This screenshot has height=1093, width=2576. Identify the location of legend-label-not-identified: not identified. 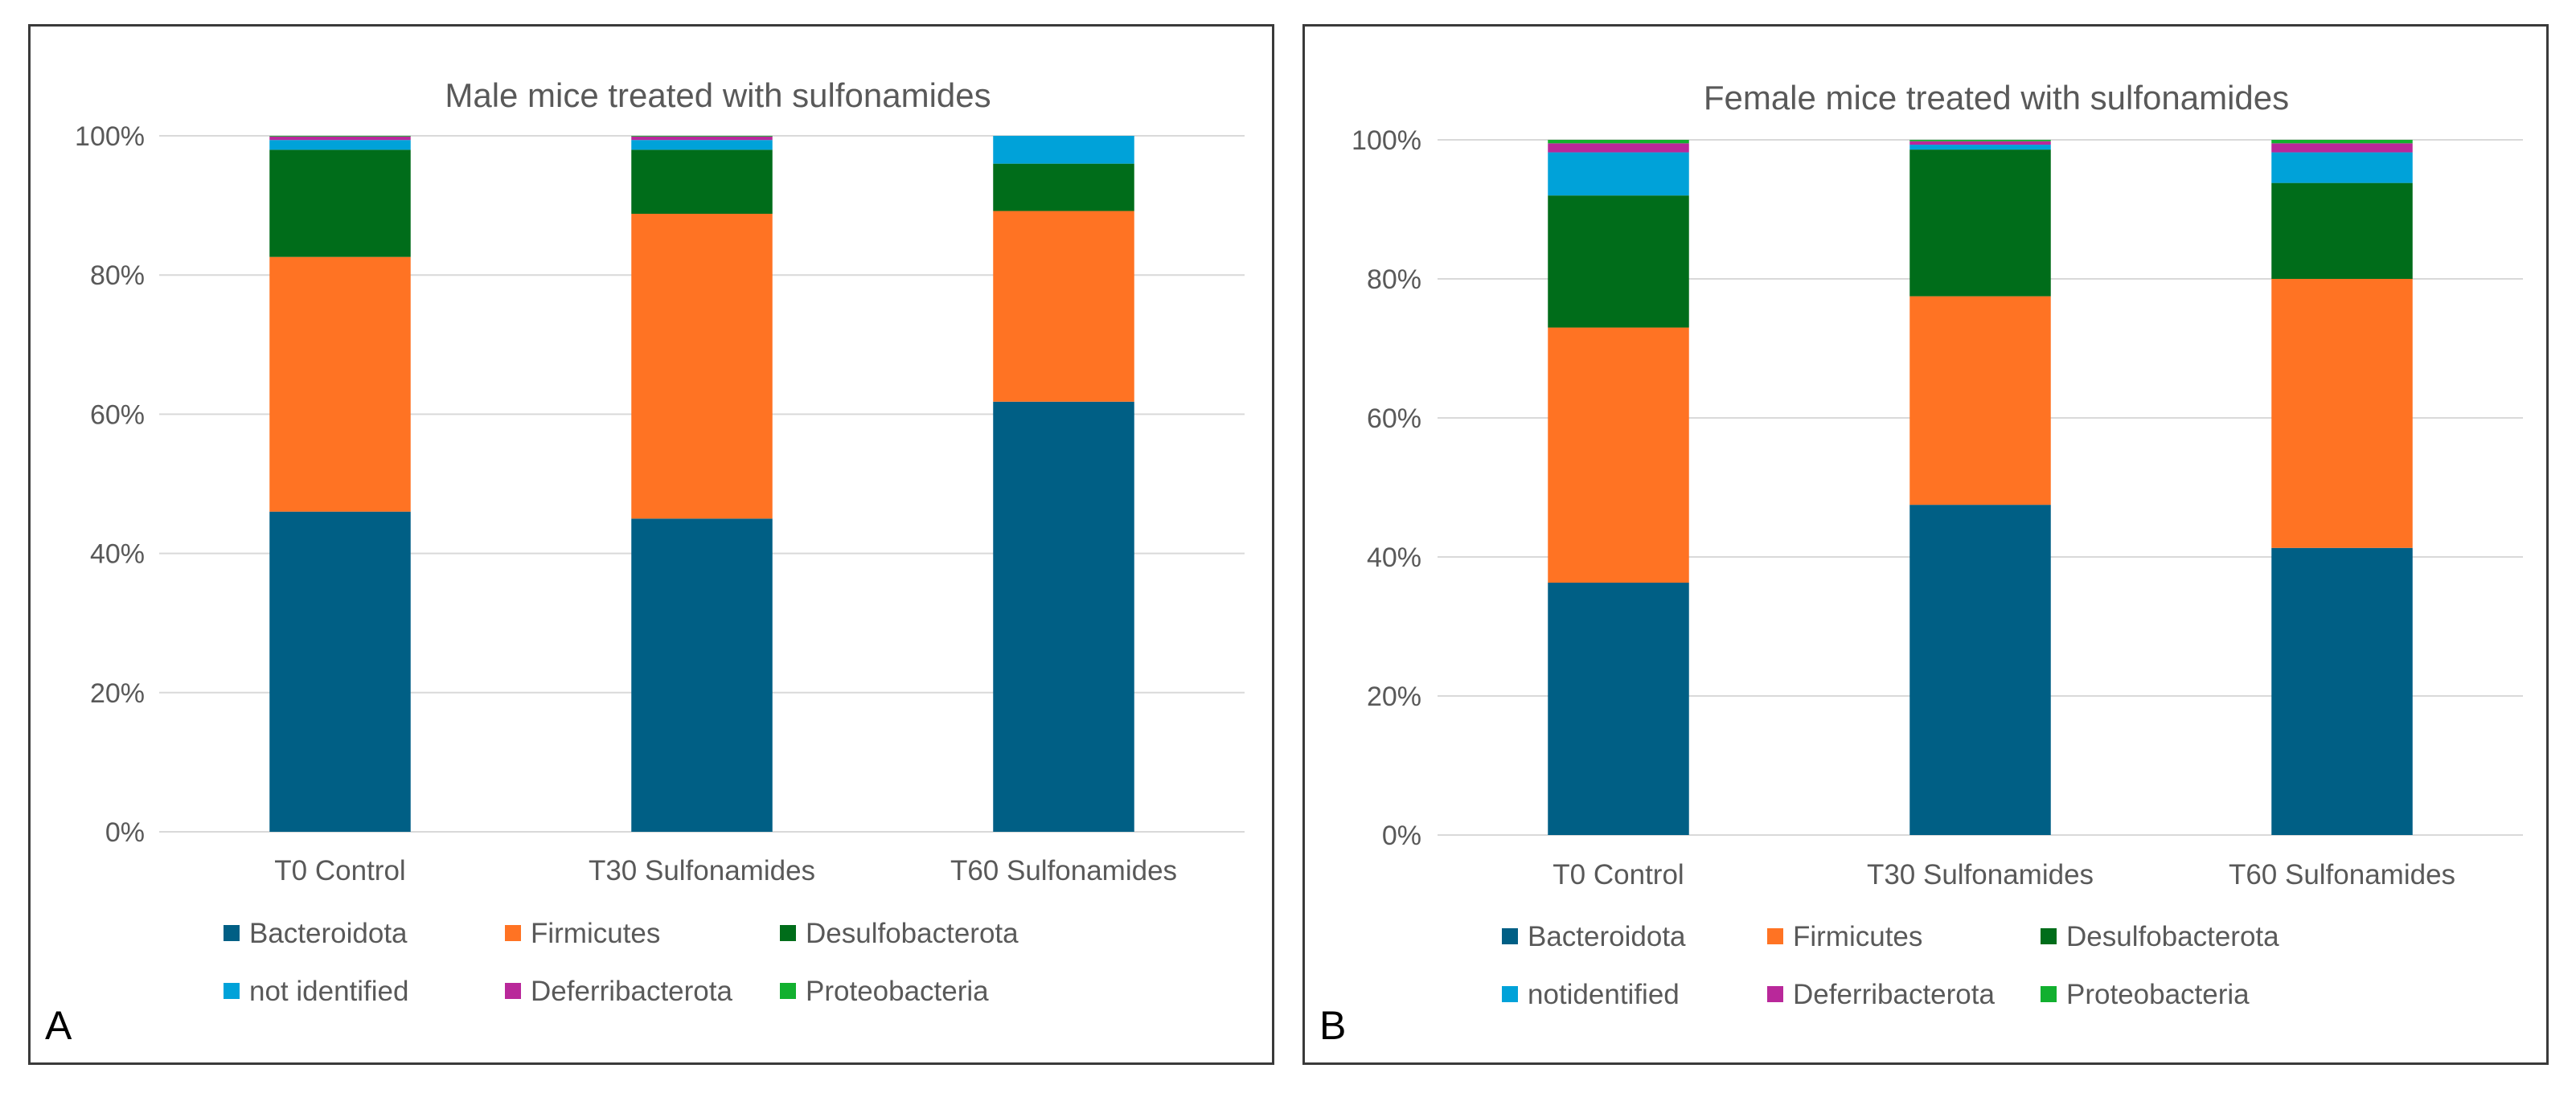
(328, 992).